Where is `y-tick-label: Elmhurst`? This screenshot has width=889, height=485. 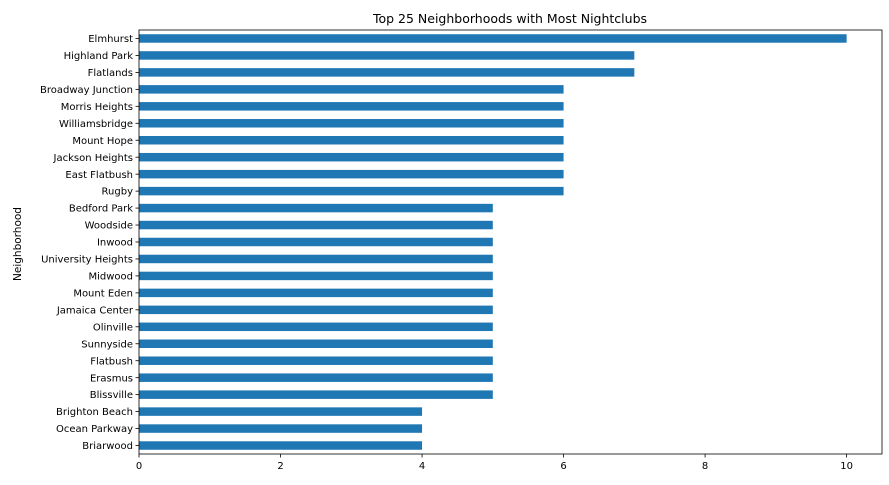 y-tick-label: Elmhurst is located at coordinates (110, 39).